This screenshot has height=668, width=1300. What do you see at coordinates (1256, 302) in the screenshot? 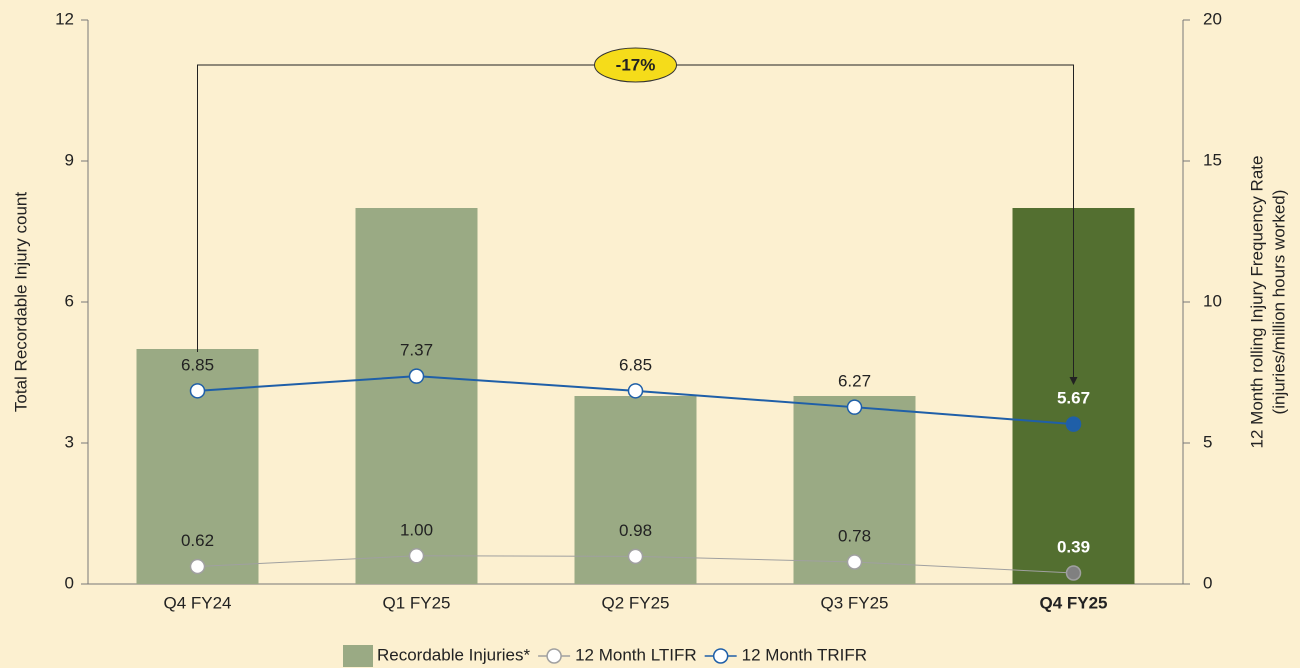
I see `y2-axis-label: 12 Month rolling Injury Frequency Rate` at bounding box center [1256, 302].